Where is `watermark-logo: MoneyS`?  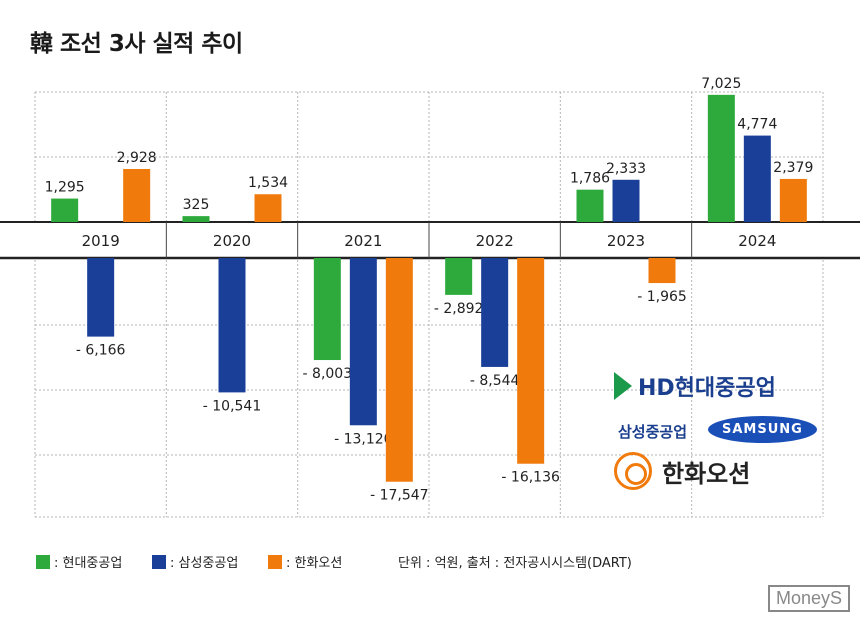
watermark-logo: MoneyS is located at coordinates (808, 598).